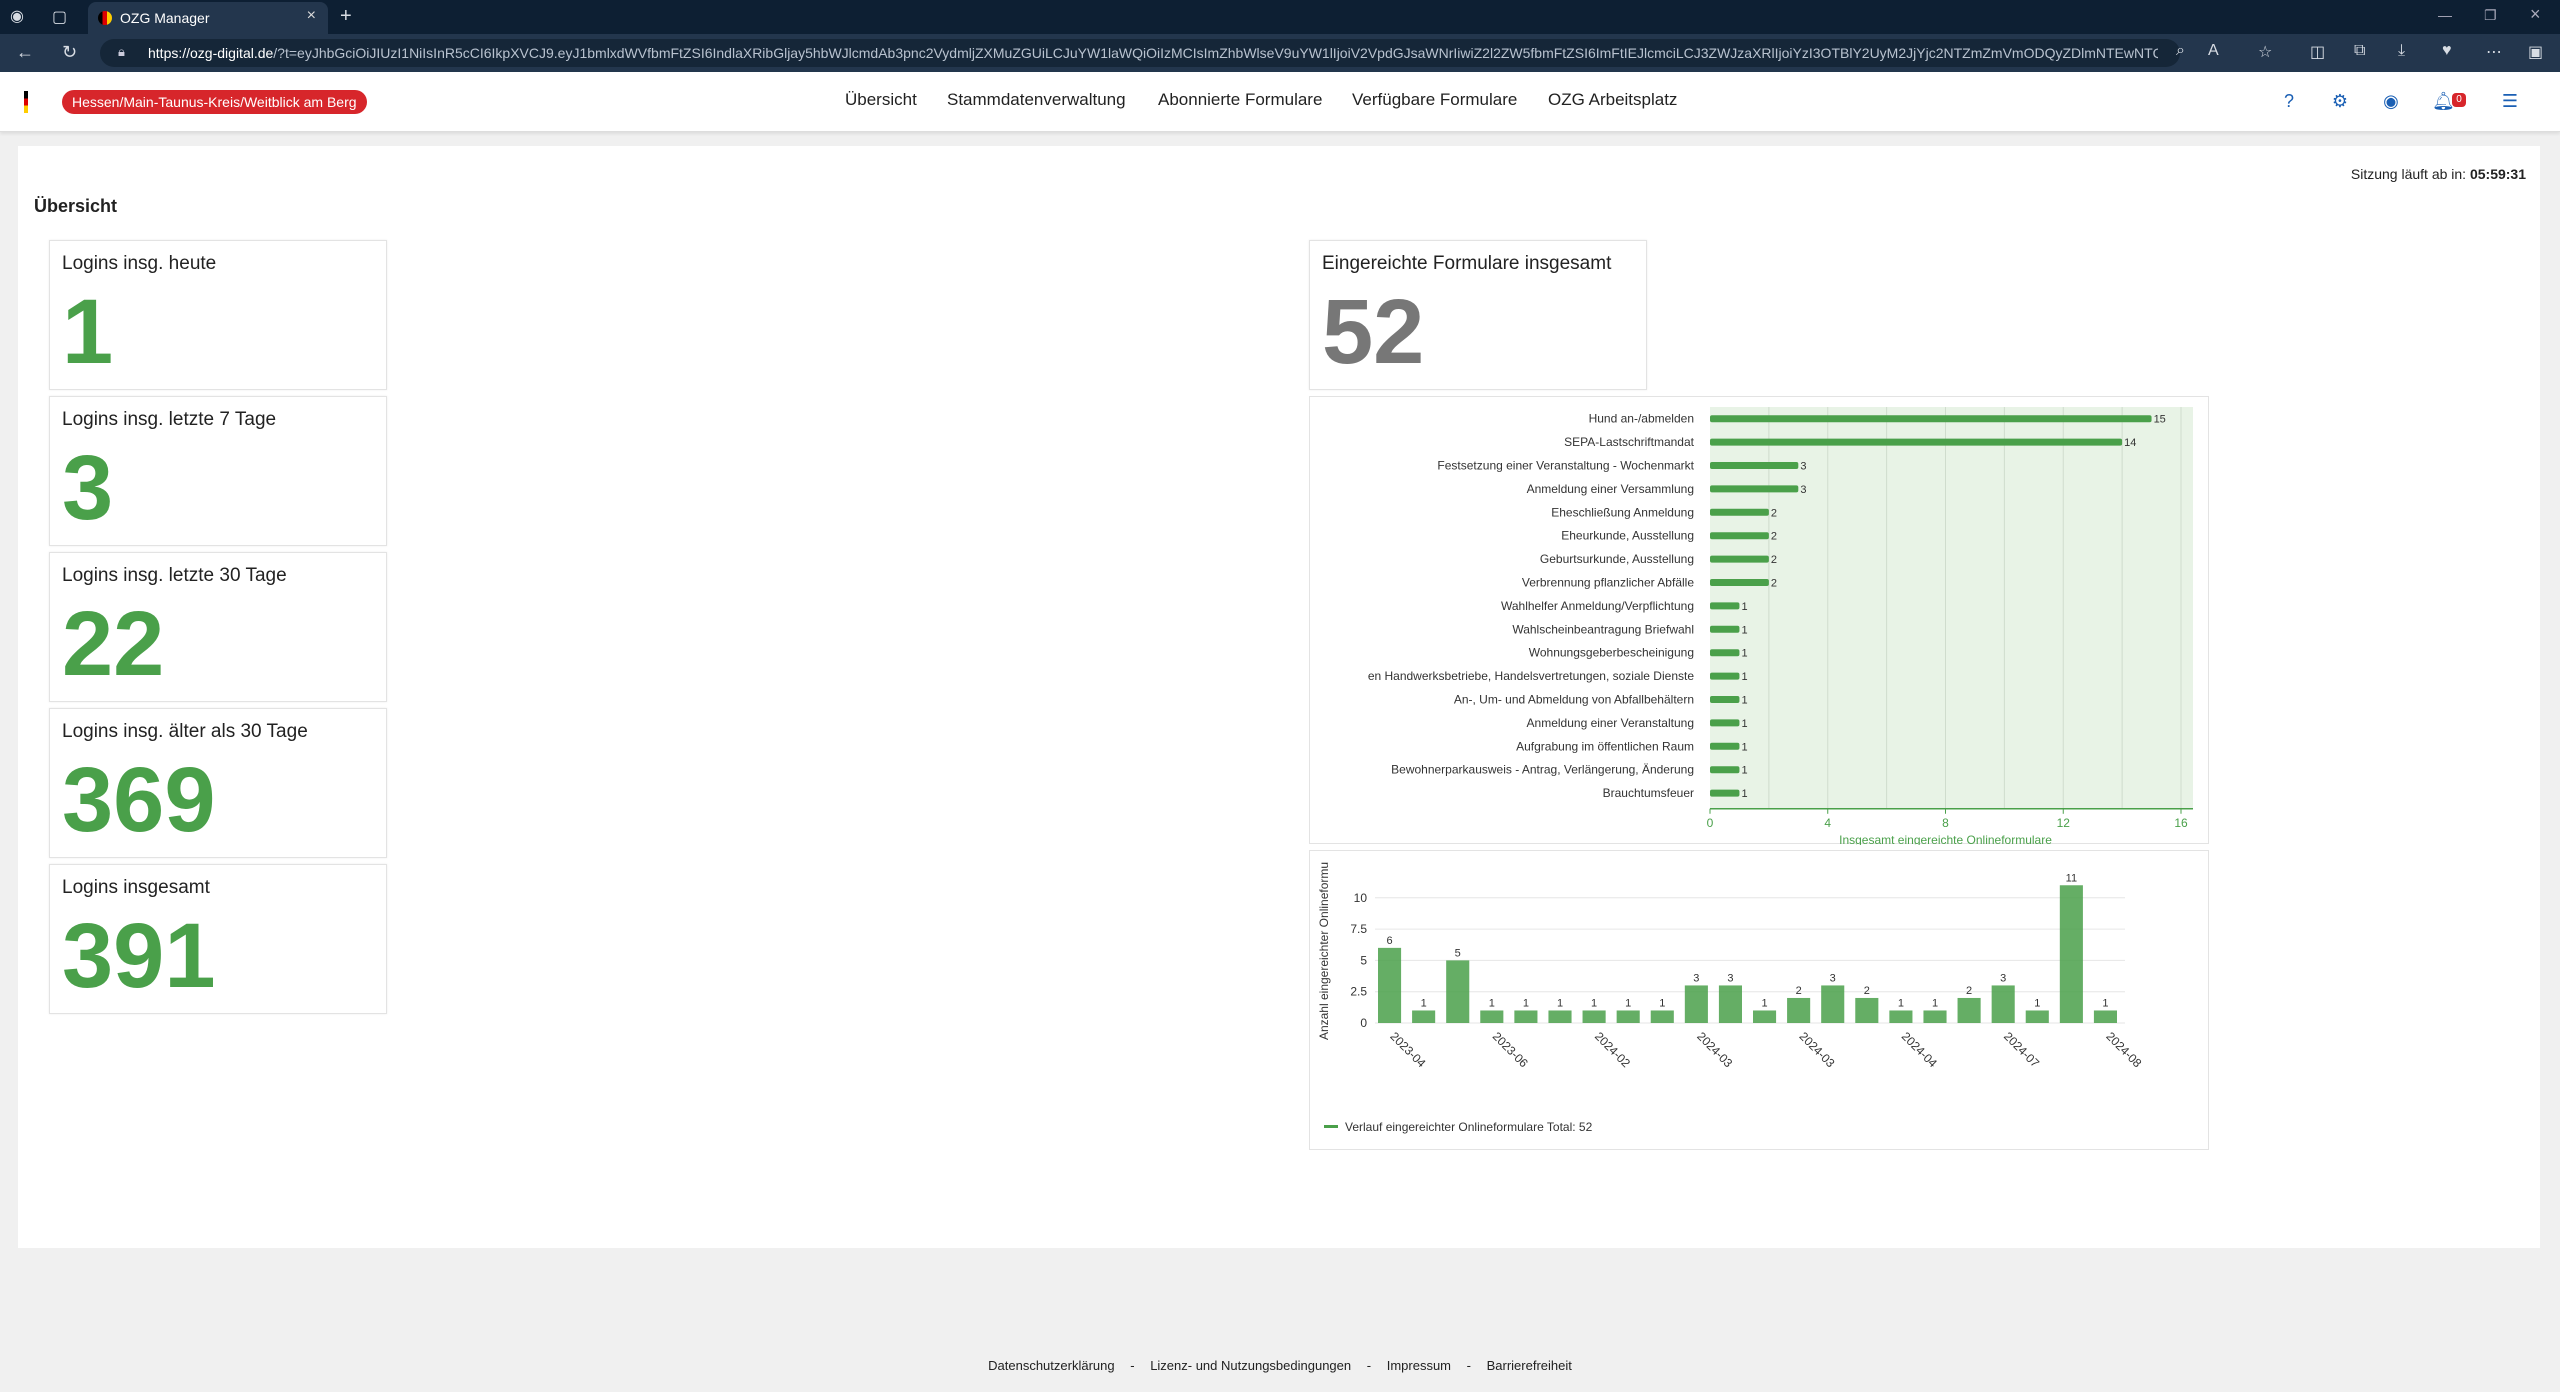  I want to click on bell-icon: 🔔︎, so click(2443, 101).